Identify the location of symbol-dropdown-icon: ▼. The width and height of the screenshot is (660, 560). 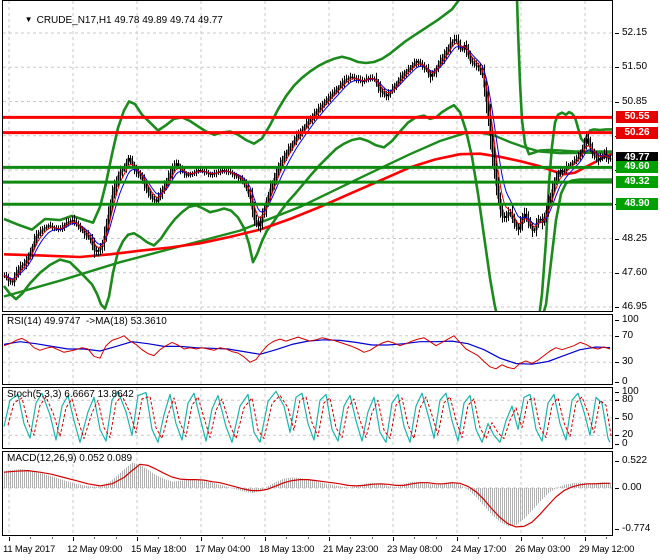
(28, 19).